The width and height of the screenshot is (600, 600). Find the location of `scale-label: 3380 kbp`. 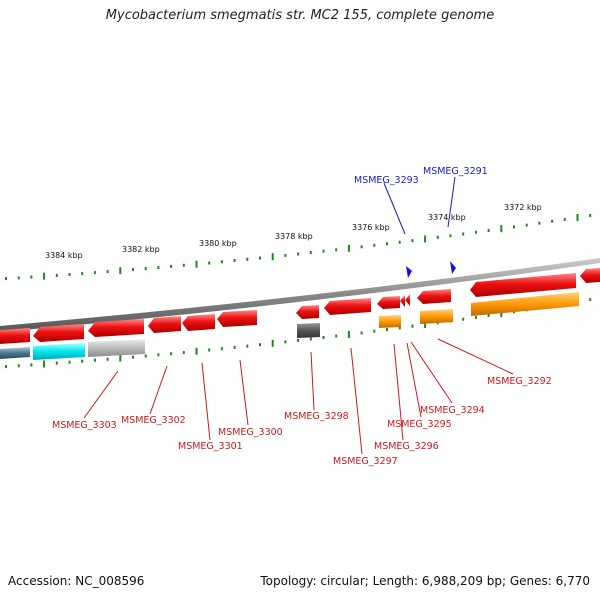

scale-label: 3380 kbp is located at coordinates (218, 243).